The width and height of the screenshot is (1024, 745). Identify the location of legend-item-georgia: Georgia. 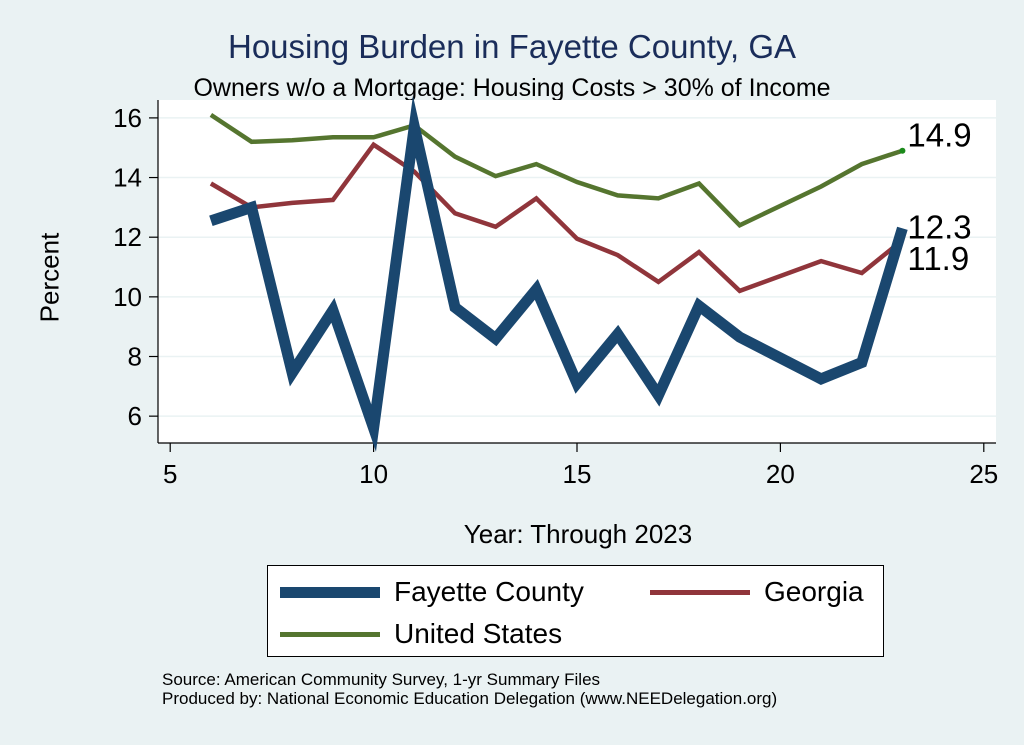
(757, 592).